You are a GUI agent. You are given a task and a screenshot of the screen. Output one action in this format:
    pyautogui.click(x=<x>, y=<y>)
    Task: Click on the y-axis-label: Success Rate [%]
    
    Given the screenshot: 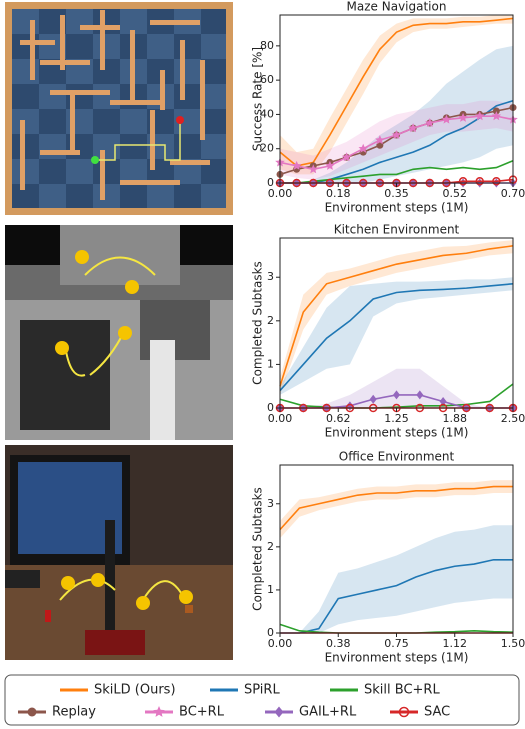 What is the action you would take?
    pyautogui.click(x=258, y=99)
    